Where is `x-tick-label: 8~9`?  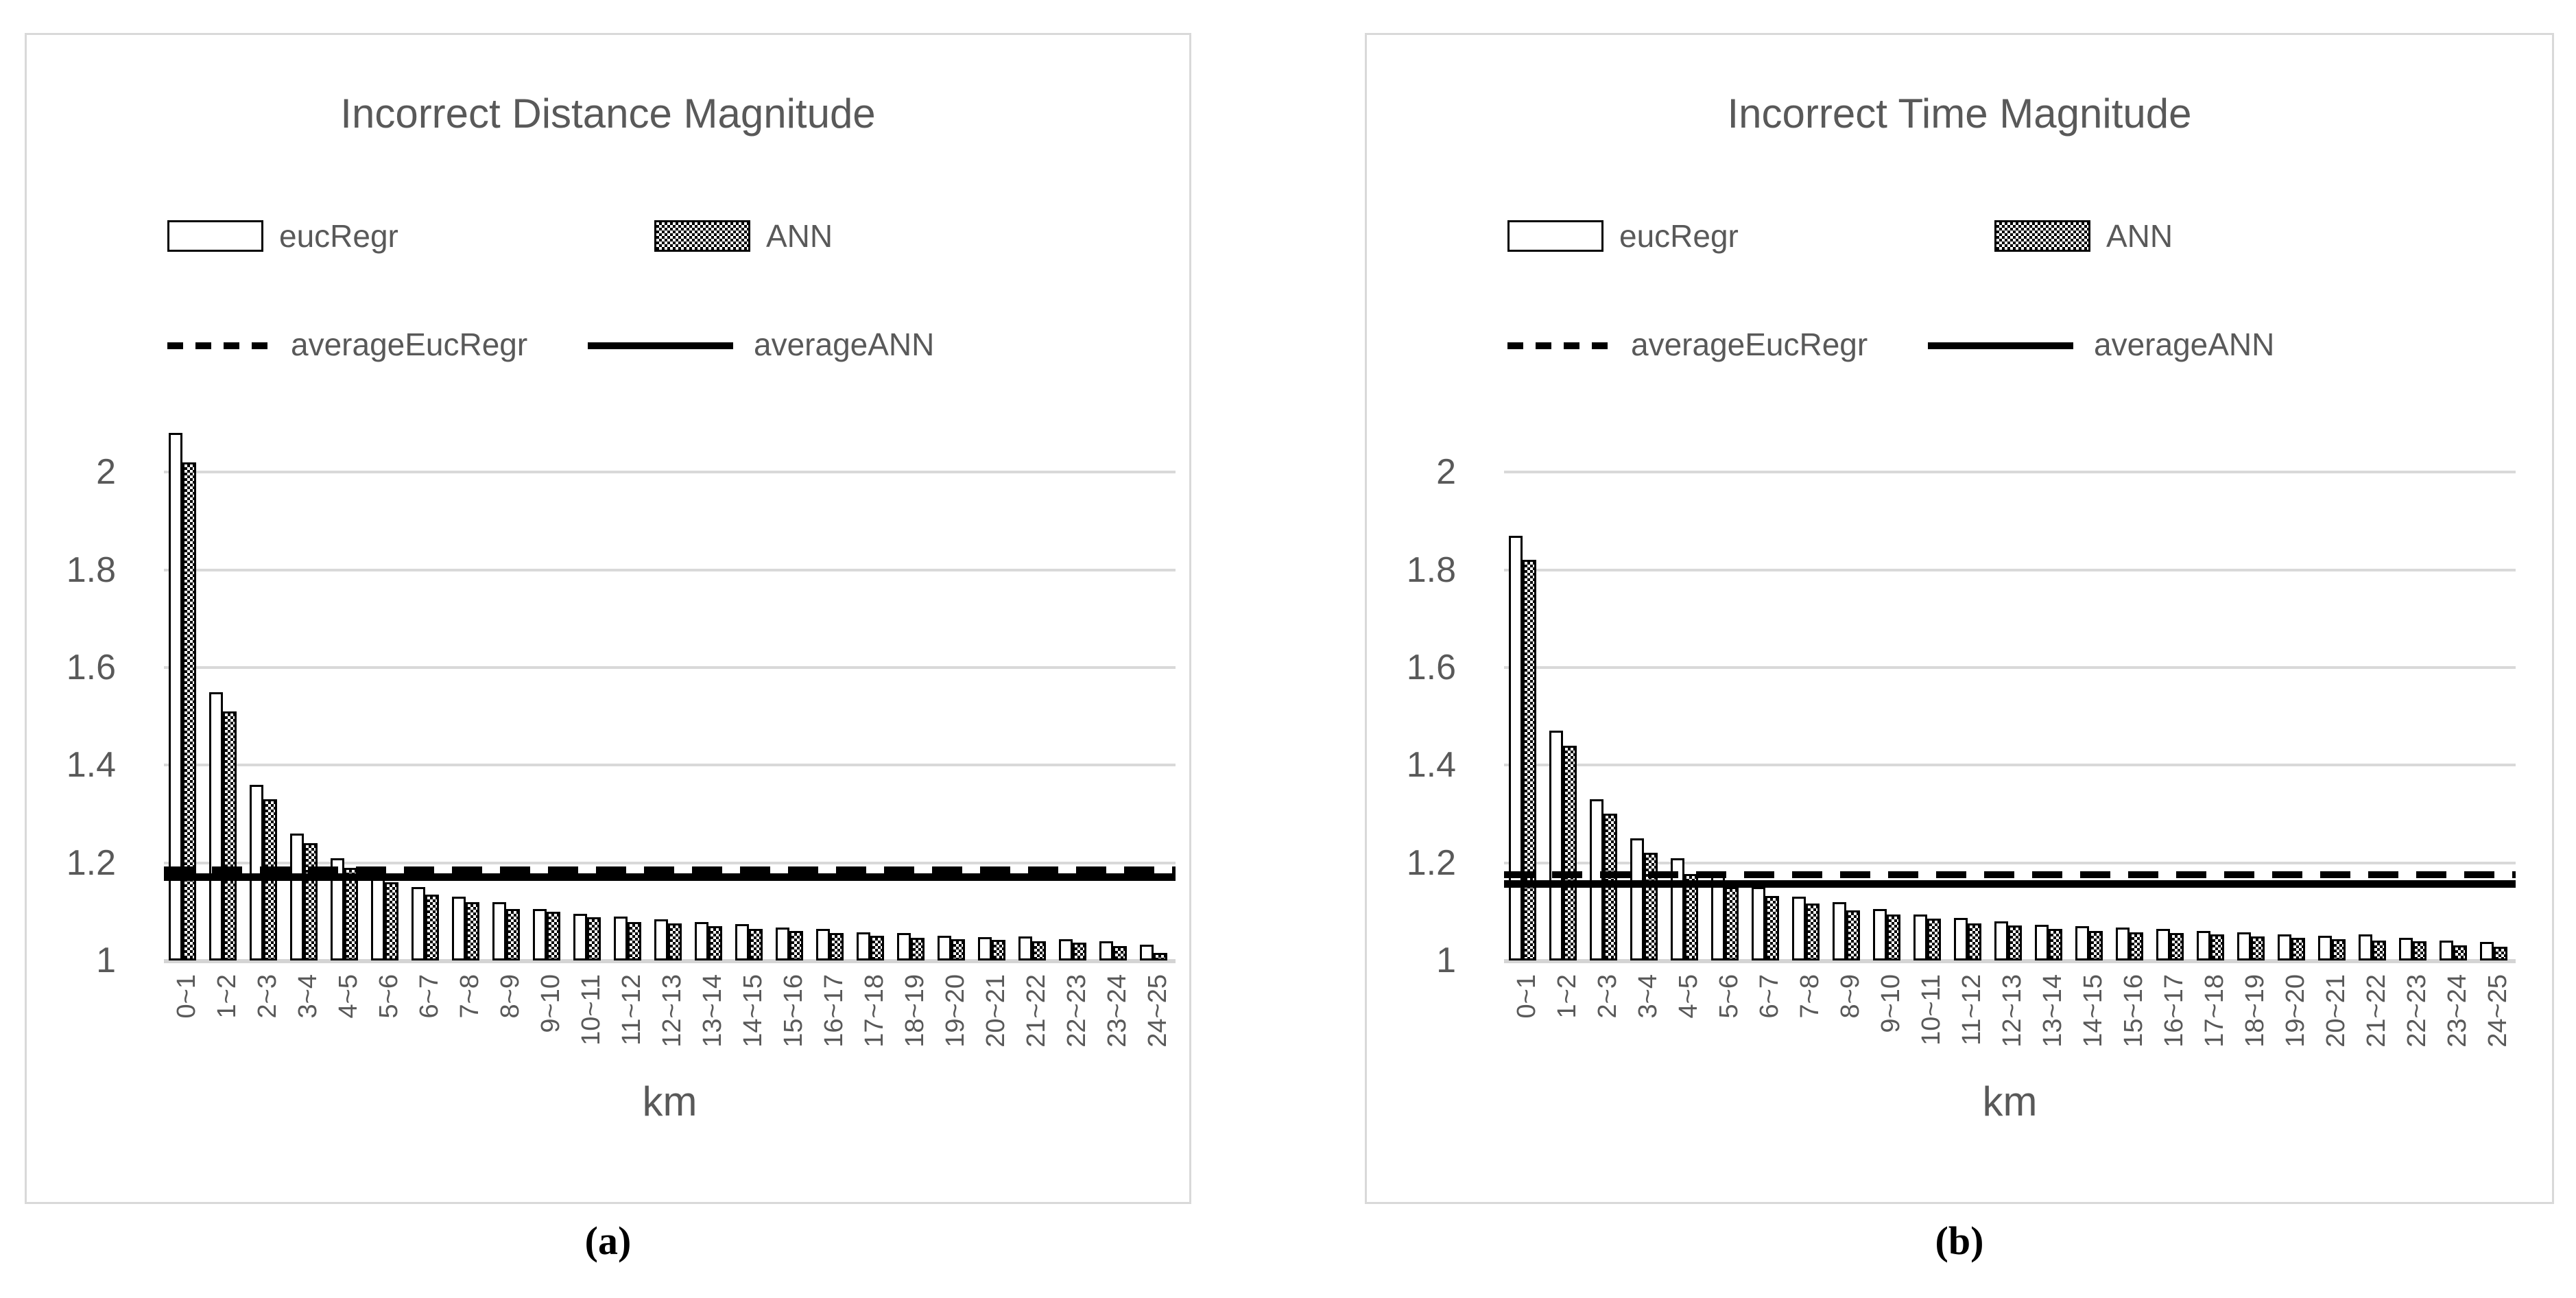 x-tick-label: 8~9 is located at coordinates (1850, 996).